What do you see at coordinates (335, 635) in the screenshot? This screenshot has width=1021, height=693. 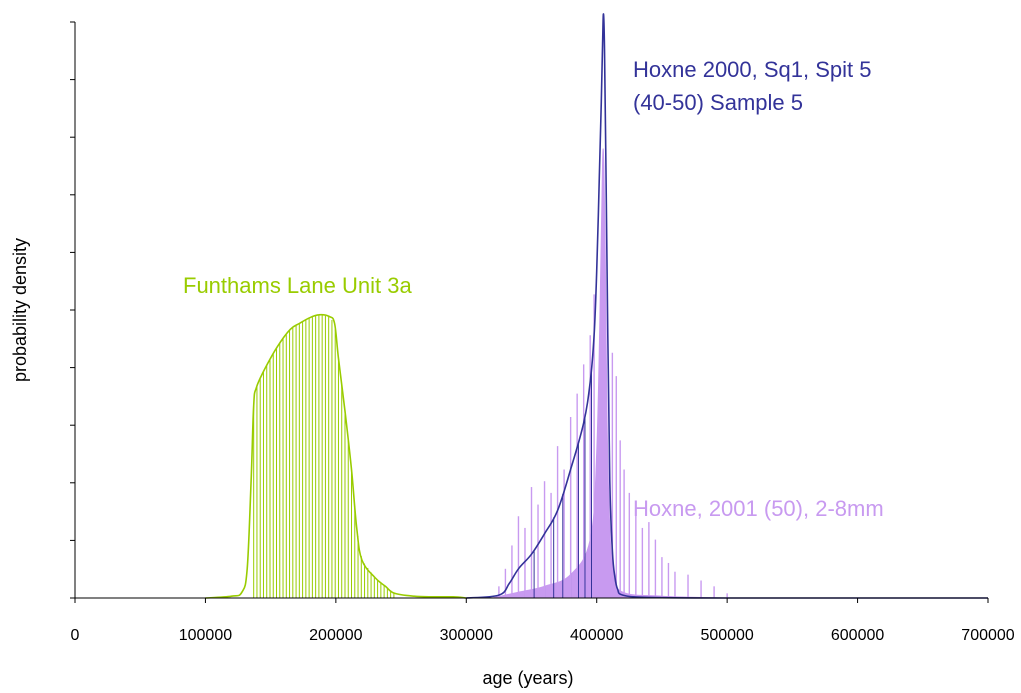 I see `x-tick-label: 200000` at bounding box center [335, 635].